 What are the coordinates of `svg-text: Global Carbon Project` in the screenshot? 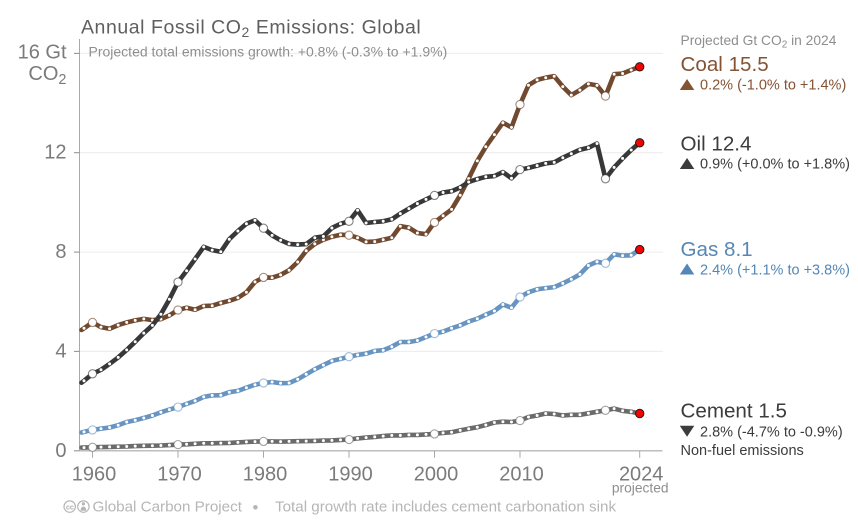 It's located at (168, 507).